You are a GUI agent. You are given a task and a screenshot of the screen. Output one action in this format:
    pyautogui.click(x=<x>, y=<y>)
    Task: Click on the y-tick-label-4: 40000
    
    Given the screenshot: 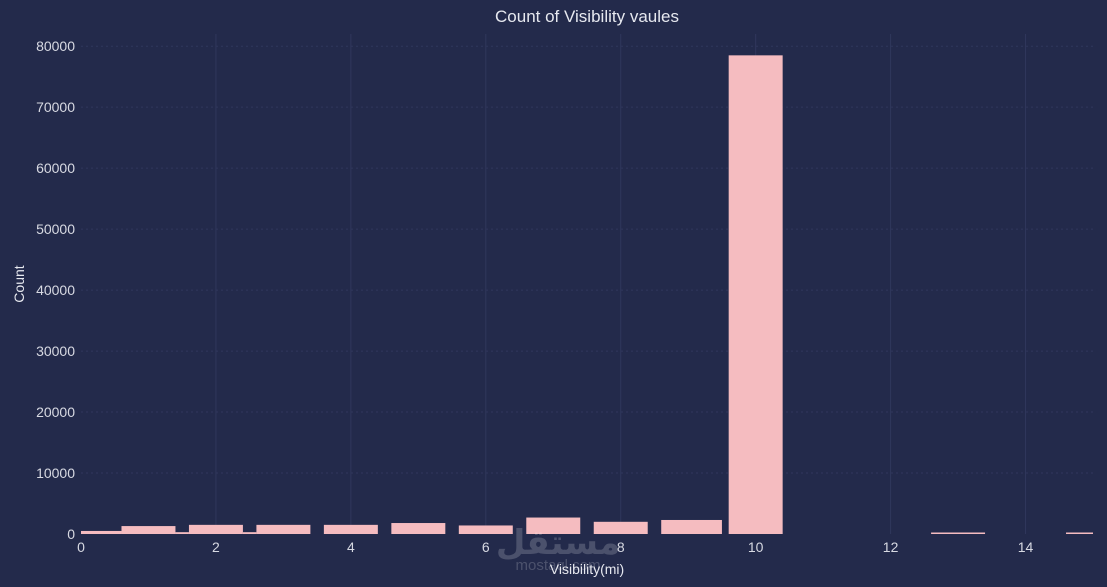 What is the action you would take?
    pyautogui.click(x=55, y=290)
    